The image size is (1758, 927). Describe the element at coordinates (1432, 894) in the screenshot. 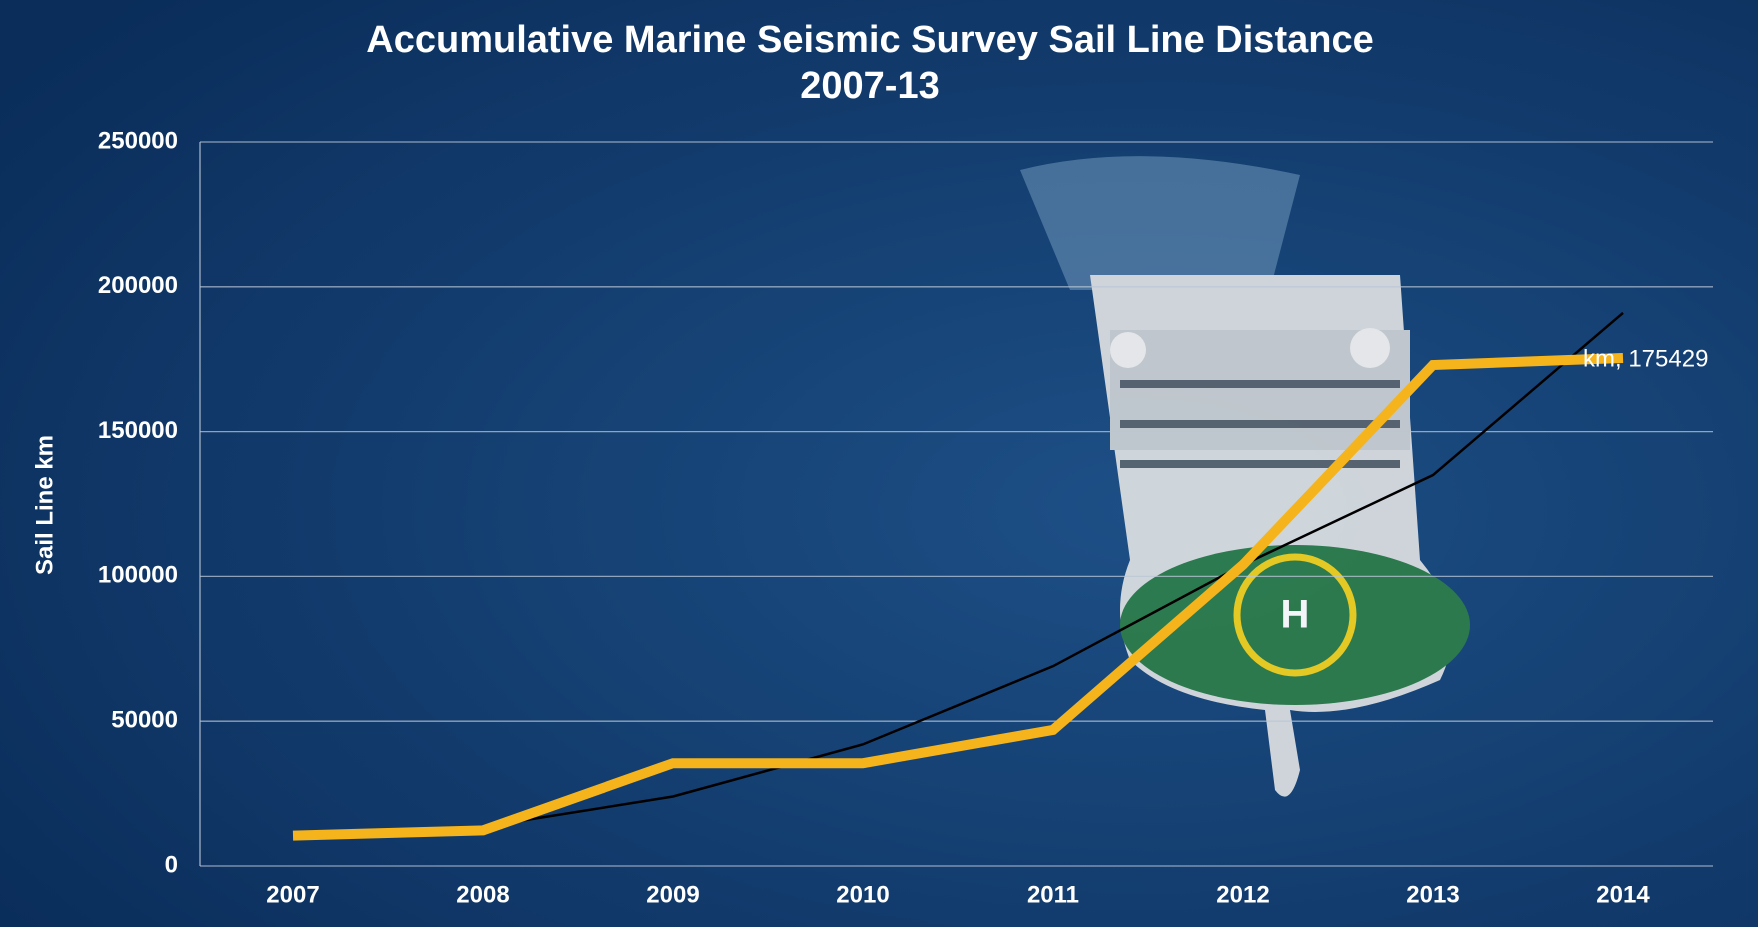

I see `x-tick-label: 2013` at that location.